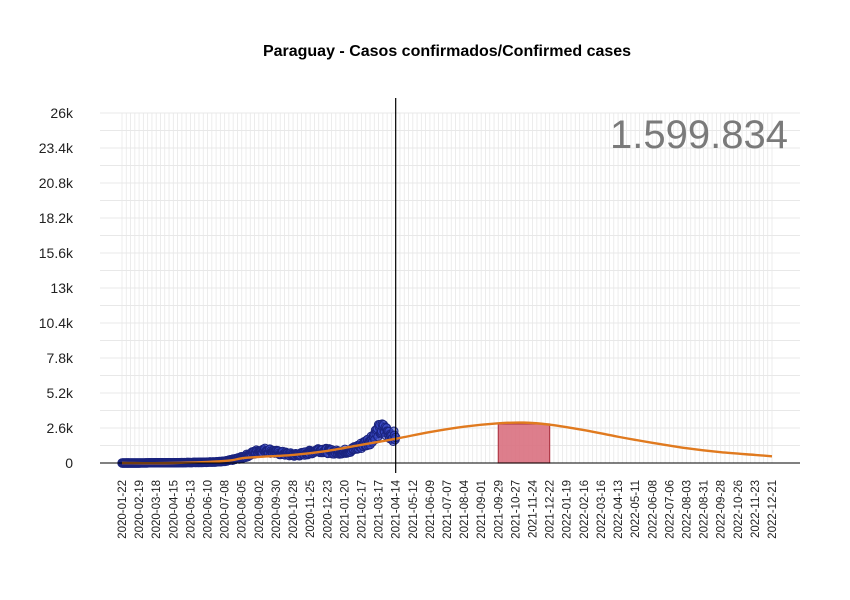  What do you see at coordinates (482, 509) in the screenshot?
I see `x-tick-label: 2021-09-01` at bounding box center [482, 509].